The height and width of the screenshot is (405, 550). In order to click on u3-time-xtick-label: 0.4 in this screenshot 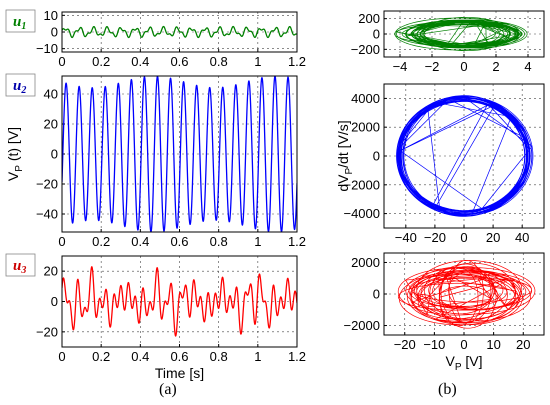, I will do `click(140, 356)`.